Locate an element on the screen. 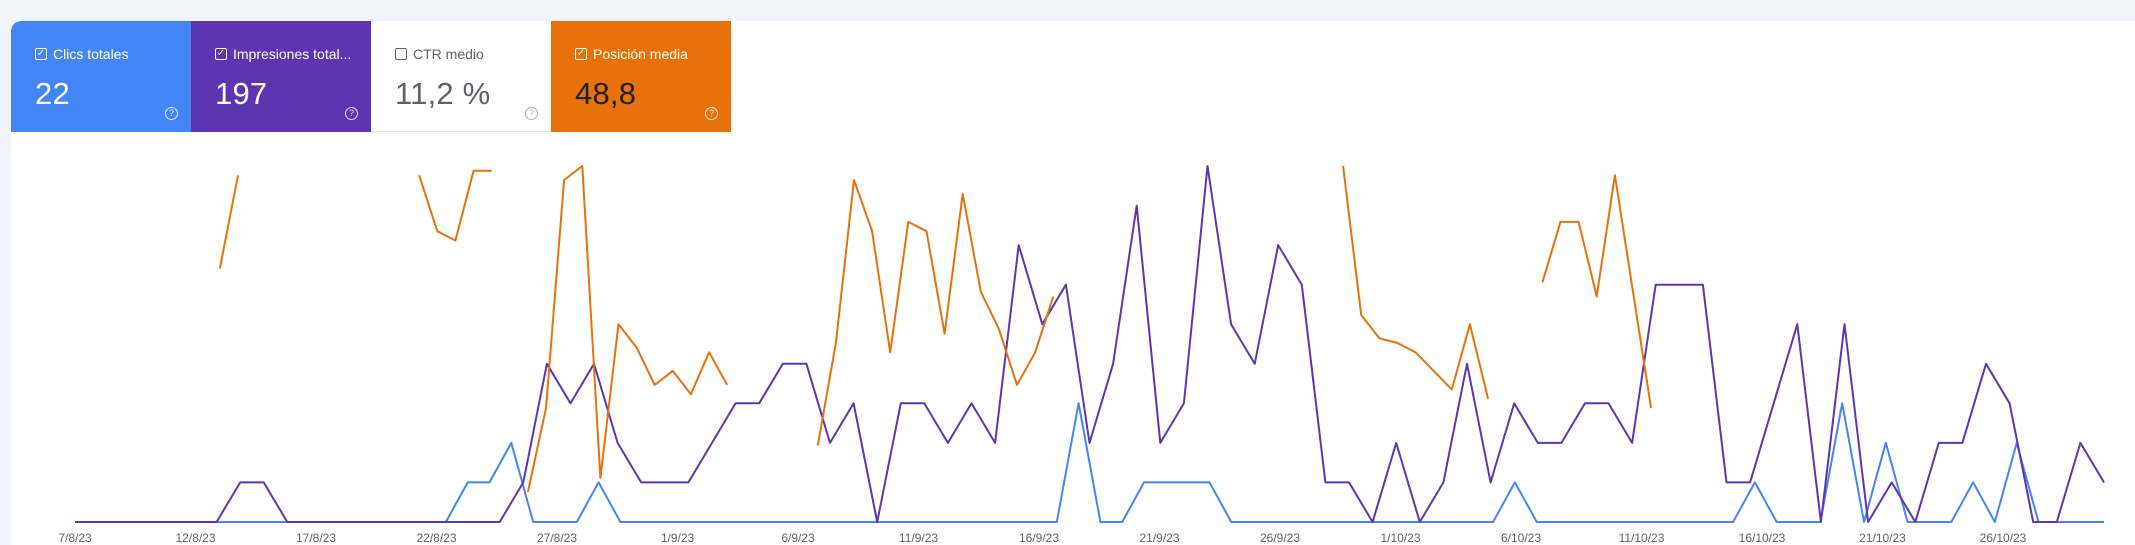 This screenshot has height=545, width=2135. x-tick-label: 1/10/23 is located at coordinates (1400, 538).